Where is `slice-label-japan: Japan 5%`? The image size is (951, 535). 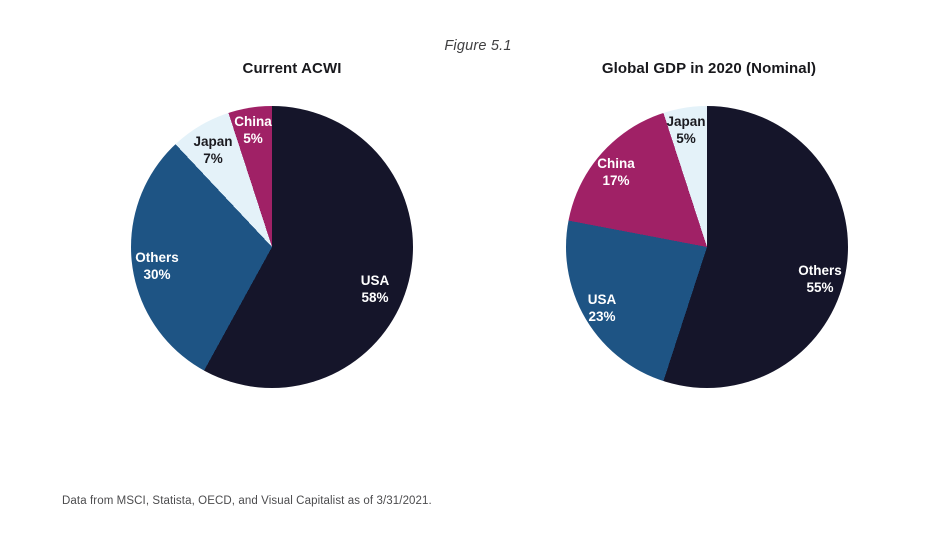
slice-label-japan: Japan 5% is located at coordinates (685, 130).